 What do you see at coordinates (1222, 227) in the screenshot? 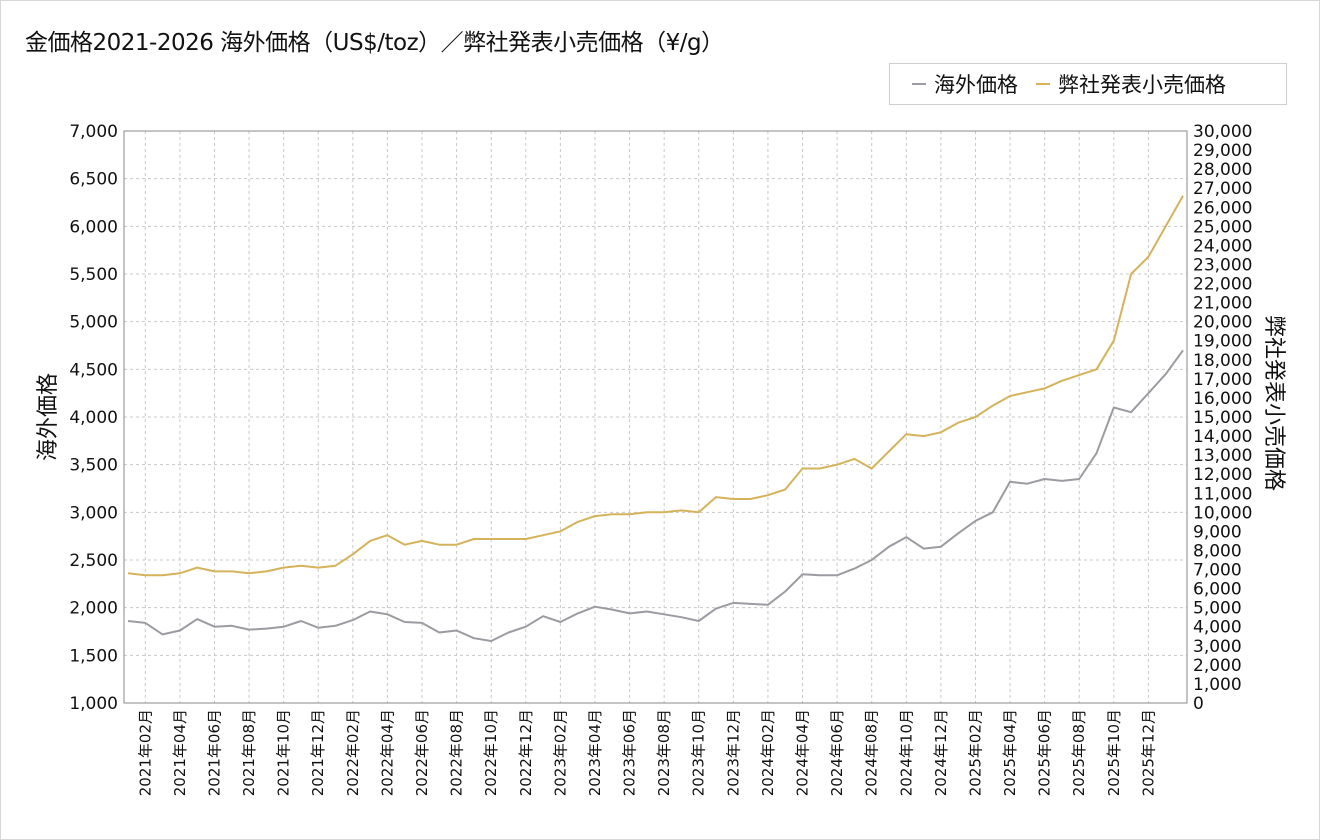
I see `y-right-tick-label: 25,000` at bounding box center [1222, 227].